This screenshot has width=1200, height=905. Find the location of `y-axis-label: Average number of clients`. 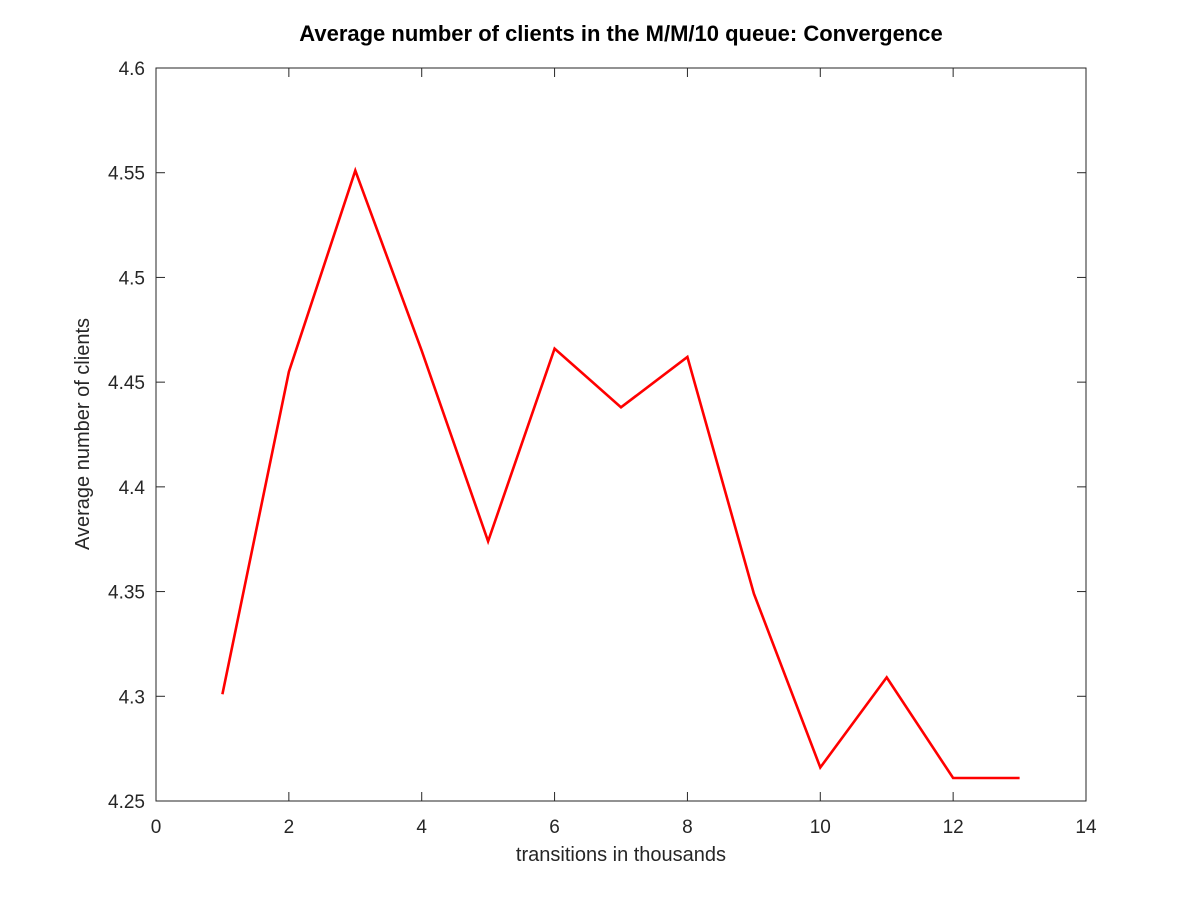

y-axis-label: Average number of clients is located at coordinates (83, 434).